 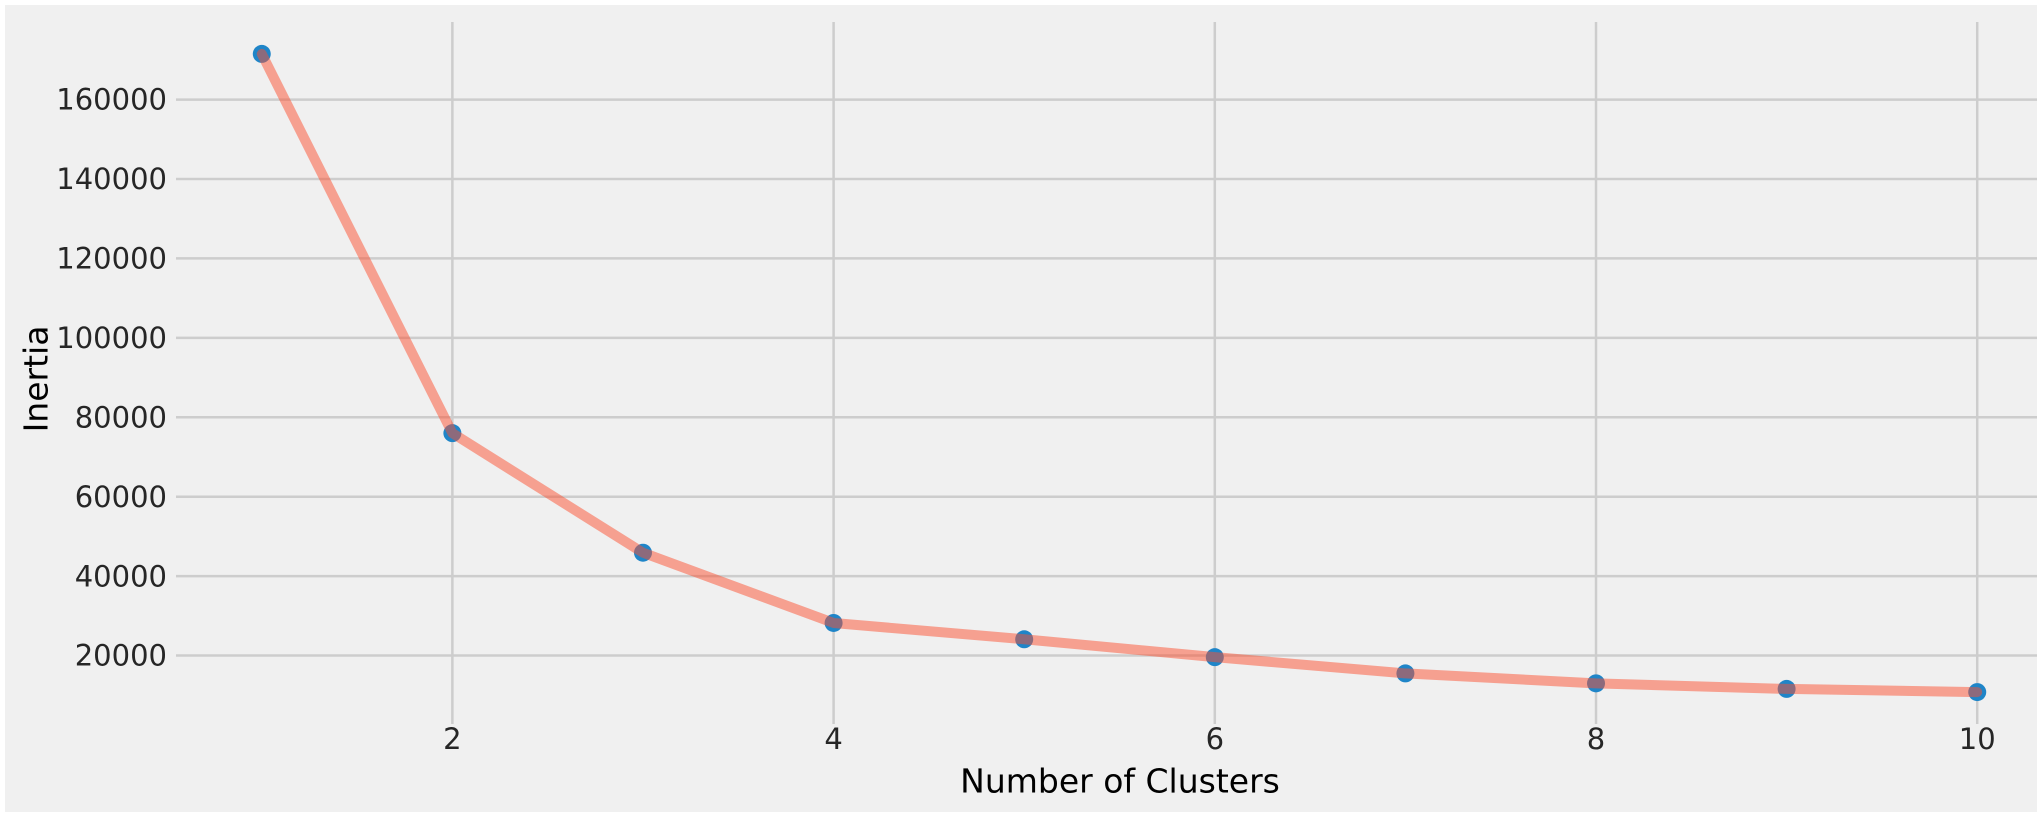 I want to click on y-tick-label: 80000, so click(x=121, y=417).